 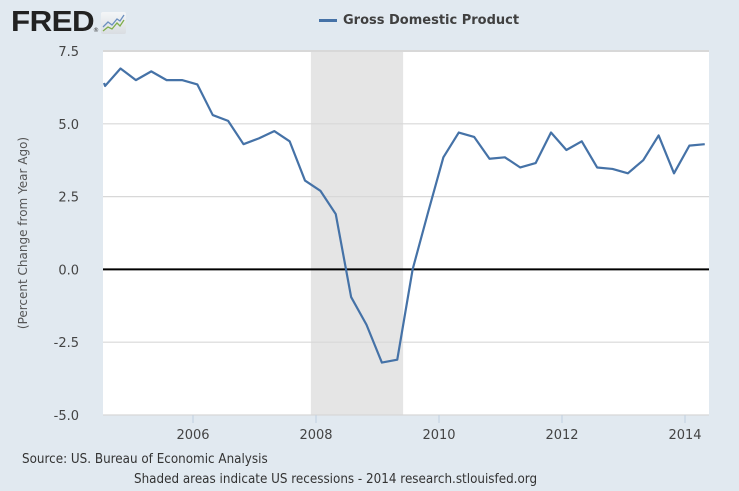 I want to click on svg-text: 2012, so click(x=561, y=435).